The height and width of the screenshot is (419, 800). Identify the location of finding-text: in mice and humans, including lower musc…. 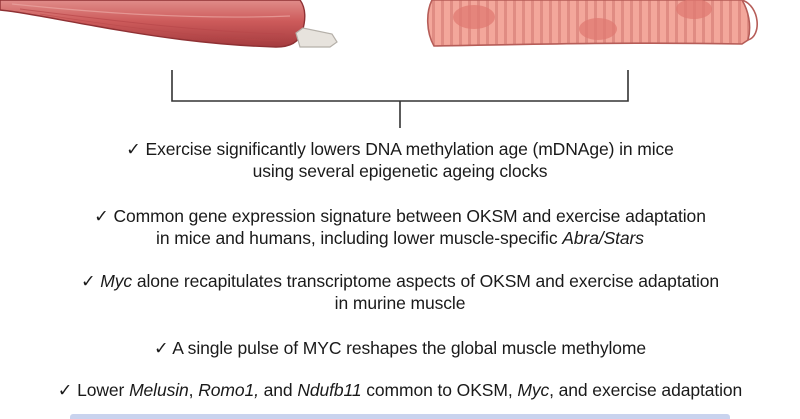
(359, 238).